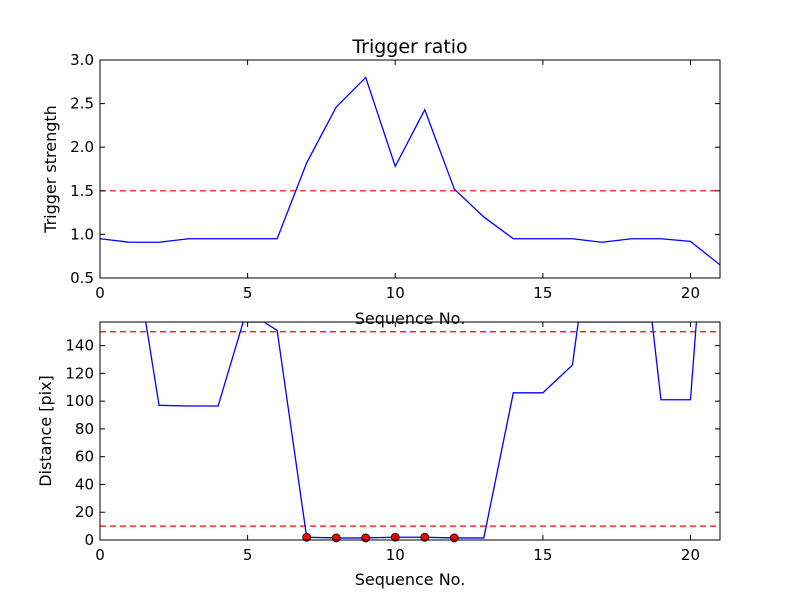 This screenshot has width=800, height=600. Describe the element at coordinates (84, 457) in the screenshot. I see `y-tick-label: 60` at that location.